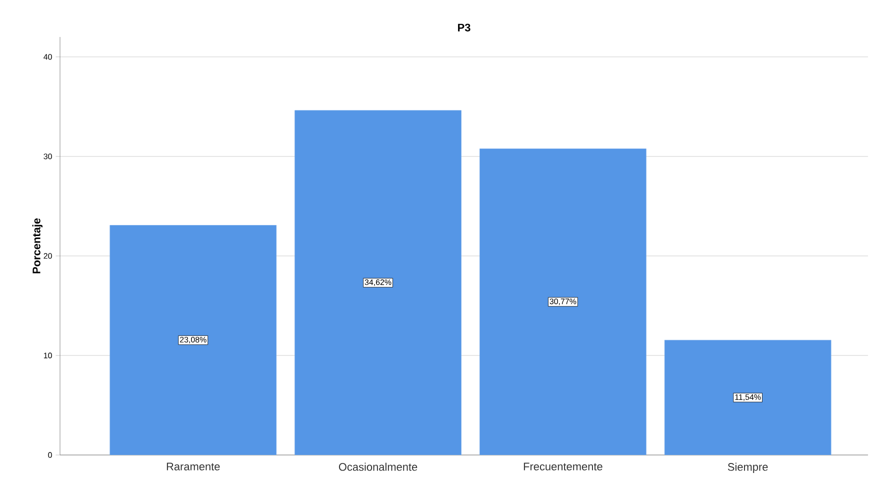 The image size is (869, 479). What do you see at coordinates (464, 28) in the screenshot?
I see `chart-title: P3` at bounding box center [464, 28].